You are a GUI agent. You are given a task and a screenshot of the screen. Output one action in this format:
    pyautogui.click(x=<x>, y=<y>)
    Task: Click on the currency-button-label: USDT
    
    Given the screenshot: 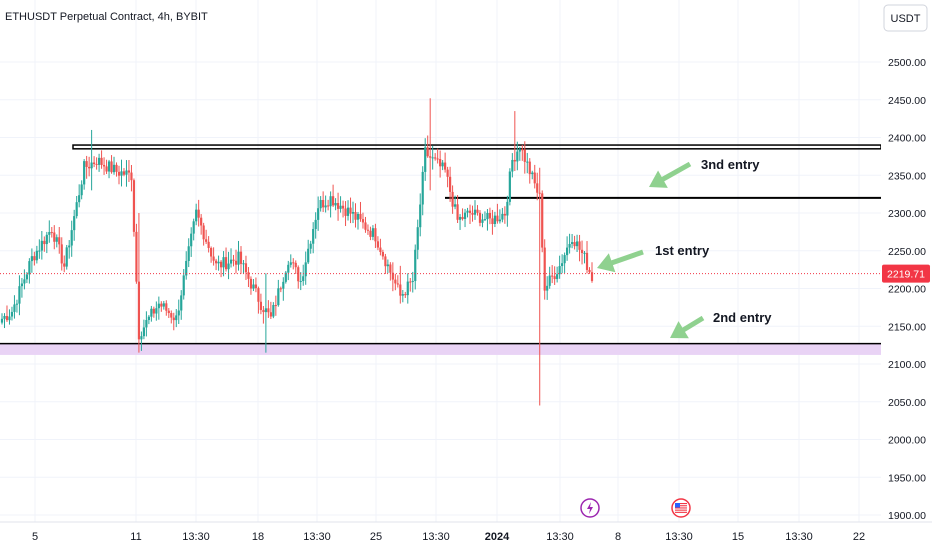 What is the action you would take?
    pyautogui.click(x=906, y=19)
    